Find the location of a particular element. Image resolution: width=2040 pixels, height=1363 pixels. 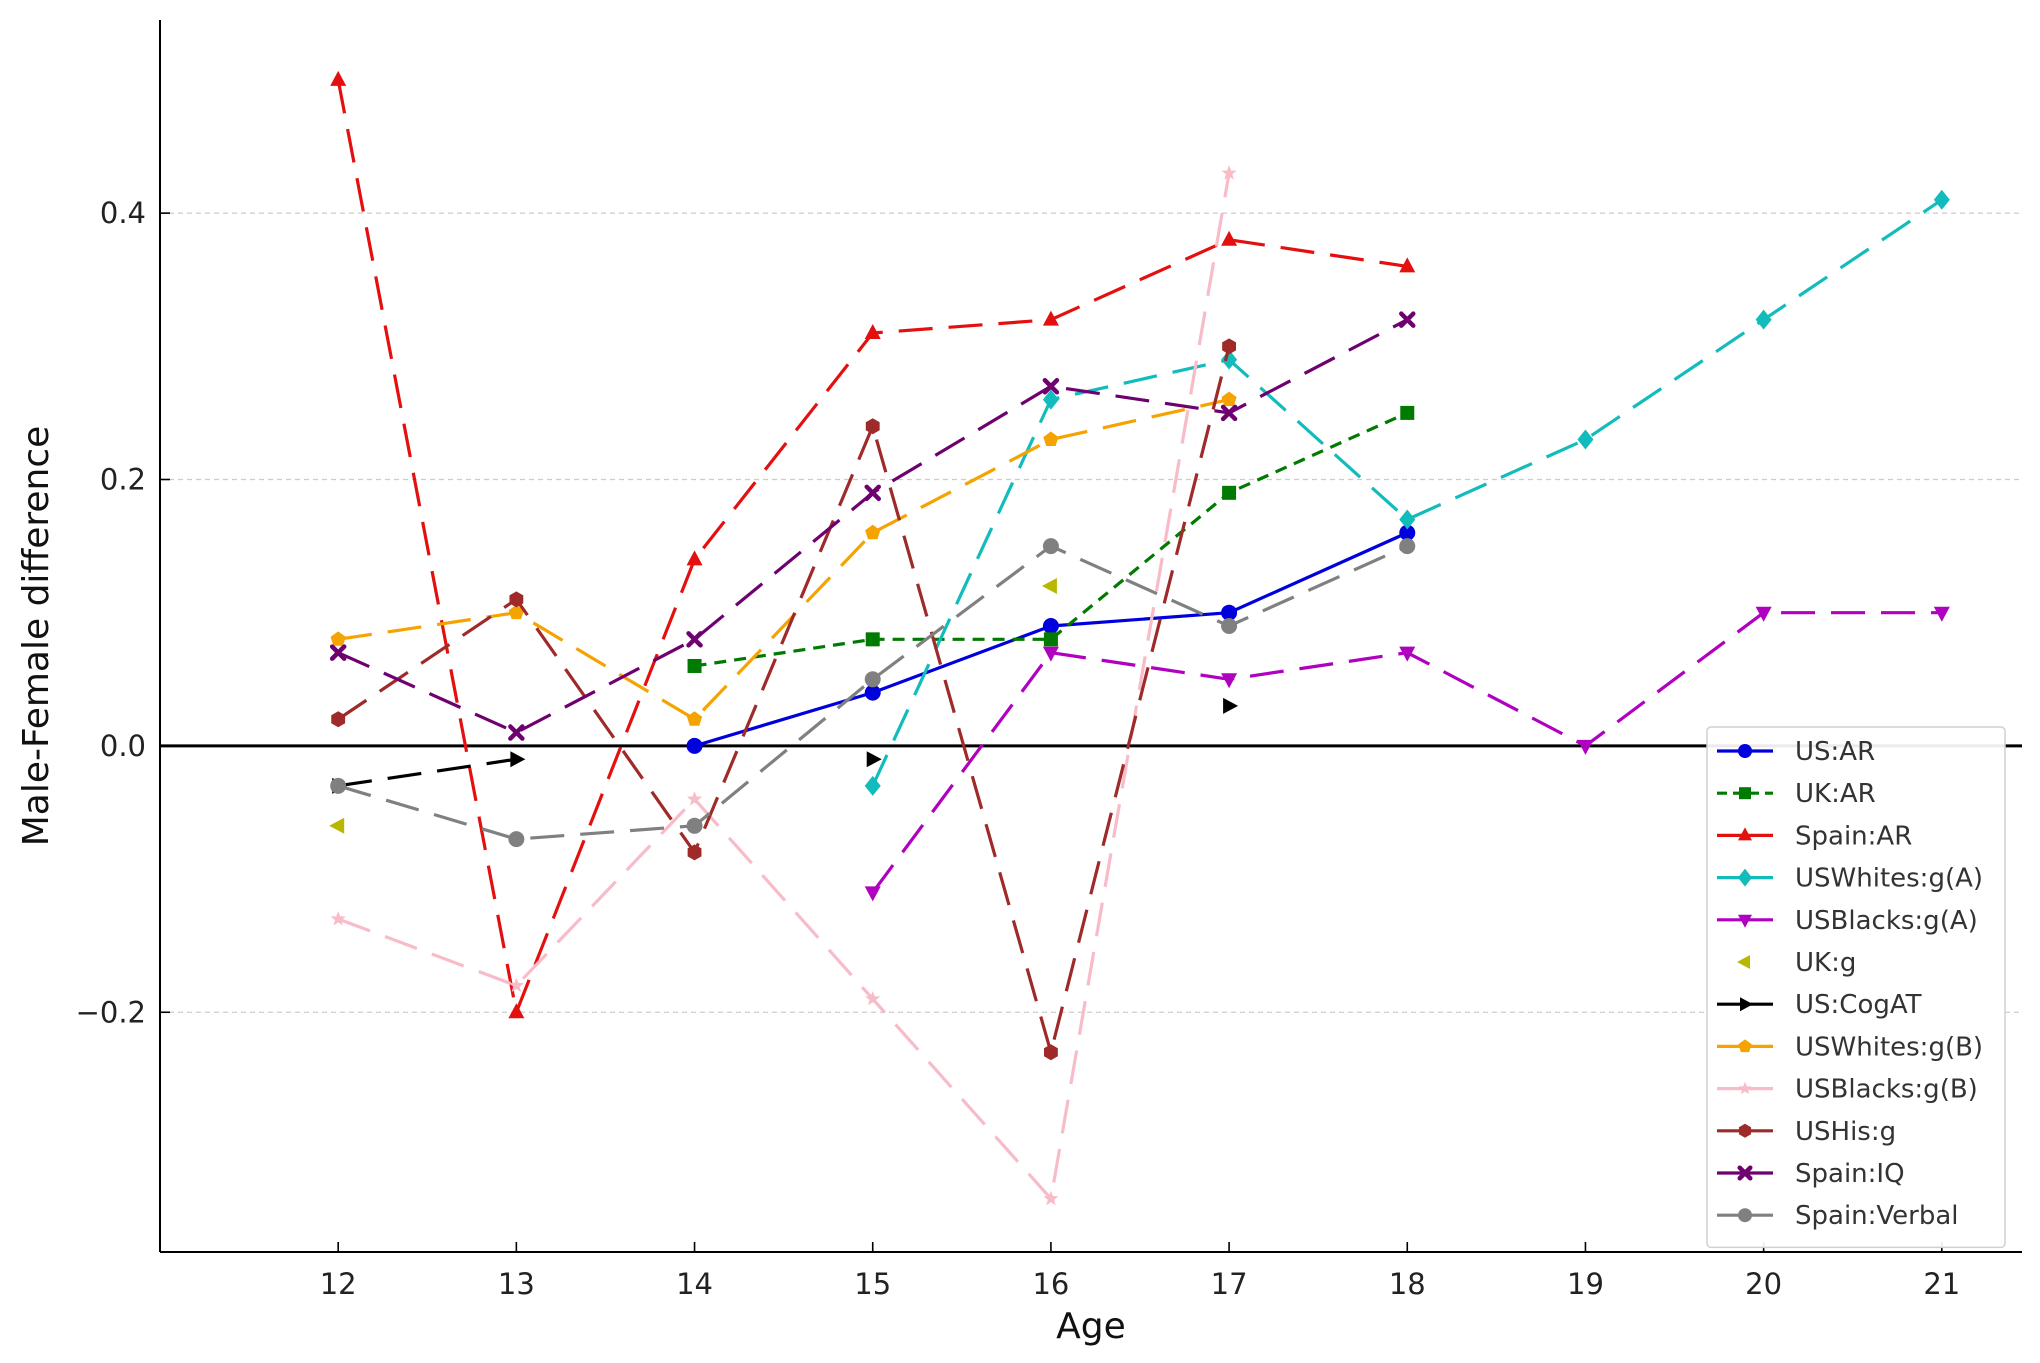

x-tick-label: 14 is located at coordinates (694, 1284).